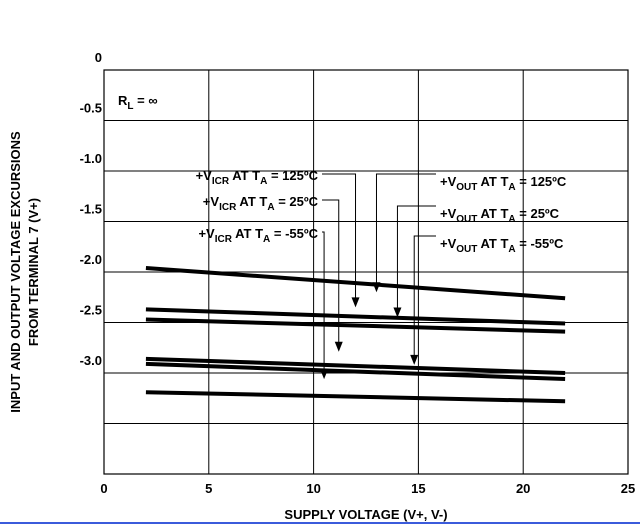  What do you see at coordinates (91, 259) in the screenshot?
I see `y-tick-label: -2.0` at bounding box center [91, 259].